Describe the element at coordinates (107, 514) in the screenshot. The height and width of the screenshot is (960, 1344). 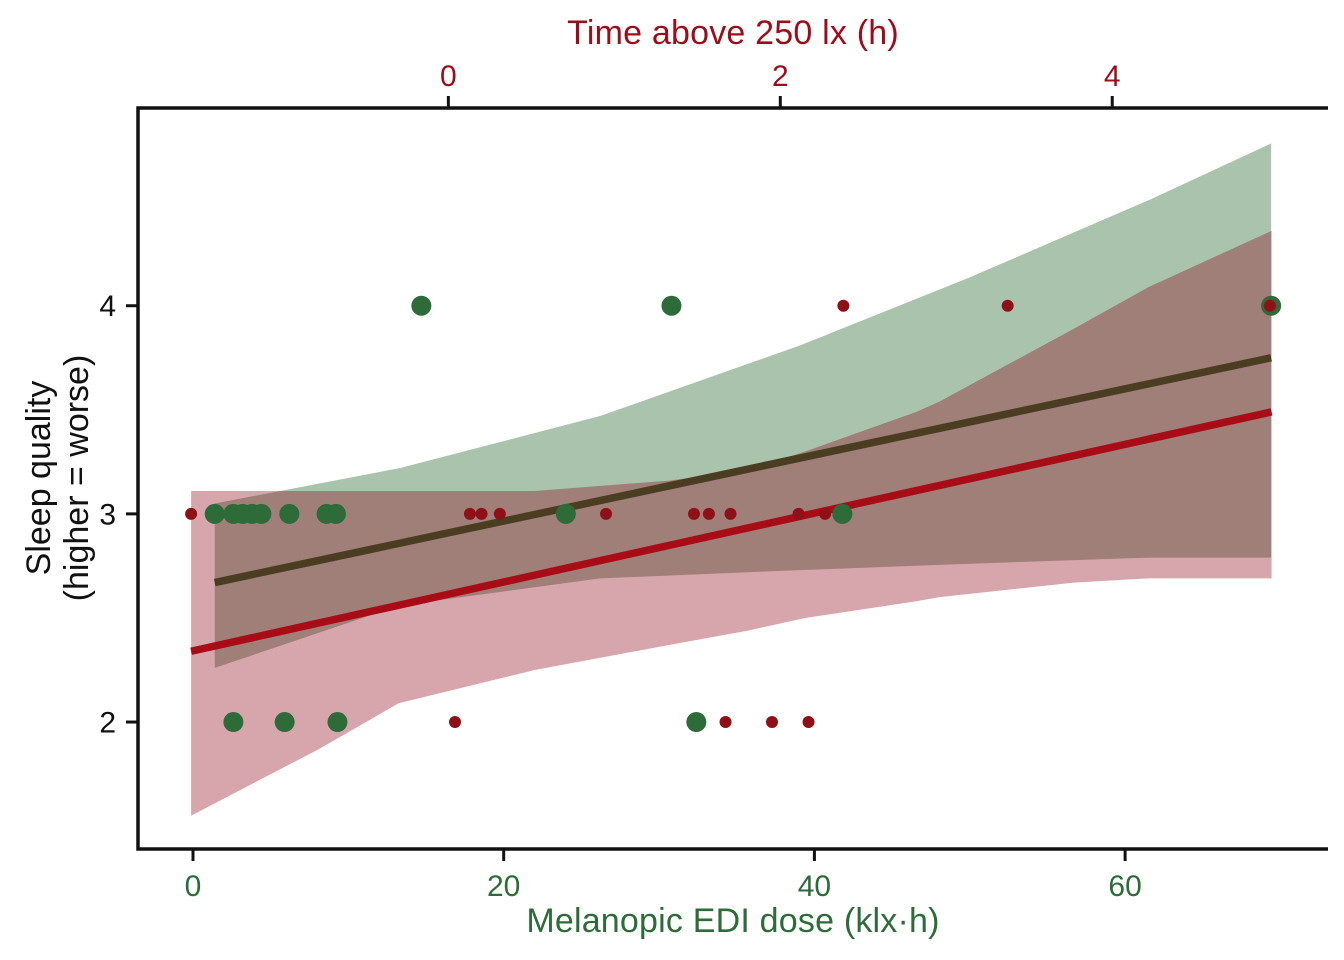
I see `y-axis-tick-label: 3` at that location.